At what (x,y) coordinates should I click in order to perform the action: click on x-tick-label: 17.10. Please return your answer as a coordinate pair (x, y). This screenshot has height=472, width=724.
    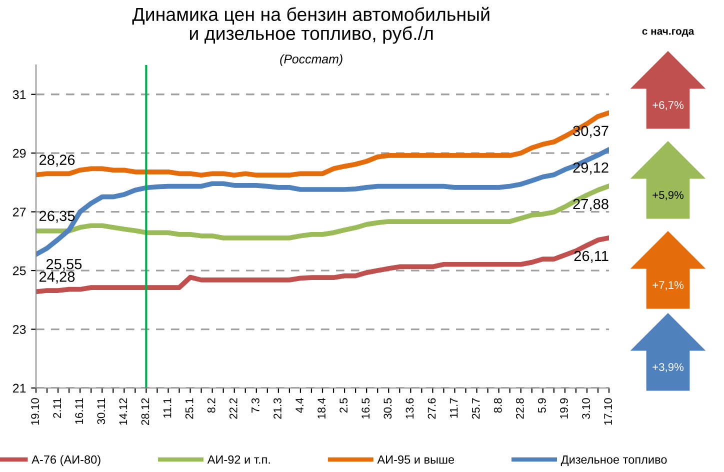
    Looking at the image, I should click on (608, 411).